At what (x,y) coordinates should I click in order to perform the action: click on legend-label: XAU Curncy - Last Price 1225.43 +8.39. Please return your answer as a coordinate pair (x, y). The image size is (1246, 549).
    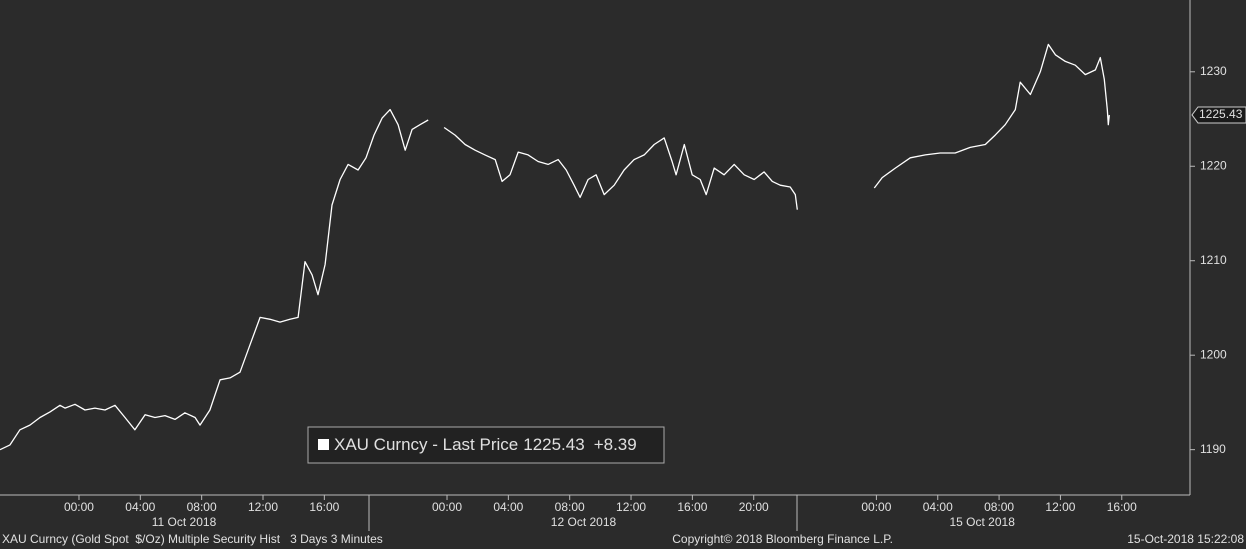
    Looking at the image, I should click on (485, 444).